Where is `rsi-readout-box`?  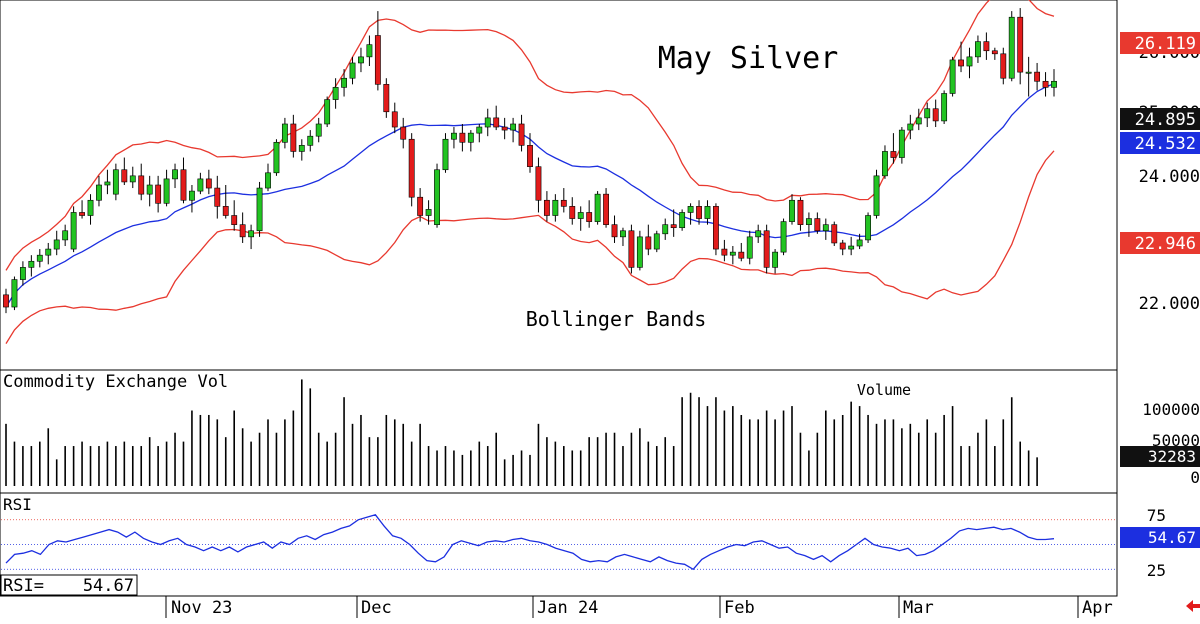 rsi-readout-box is located at coordinates (69, 585).